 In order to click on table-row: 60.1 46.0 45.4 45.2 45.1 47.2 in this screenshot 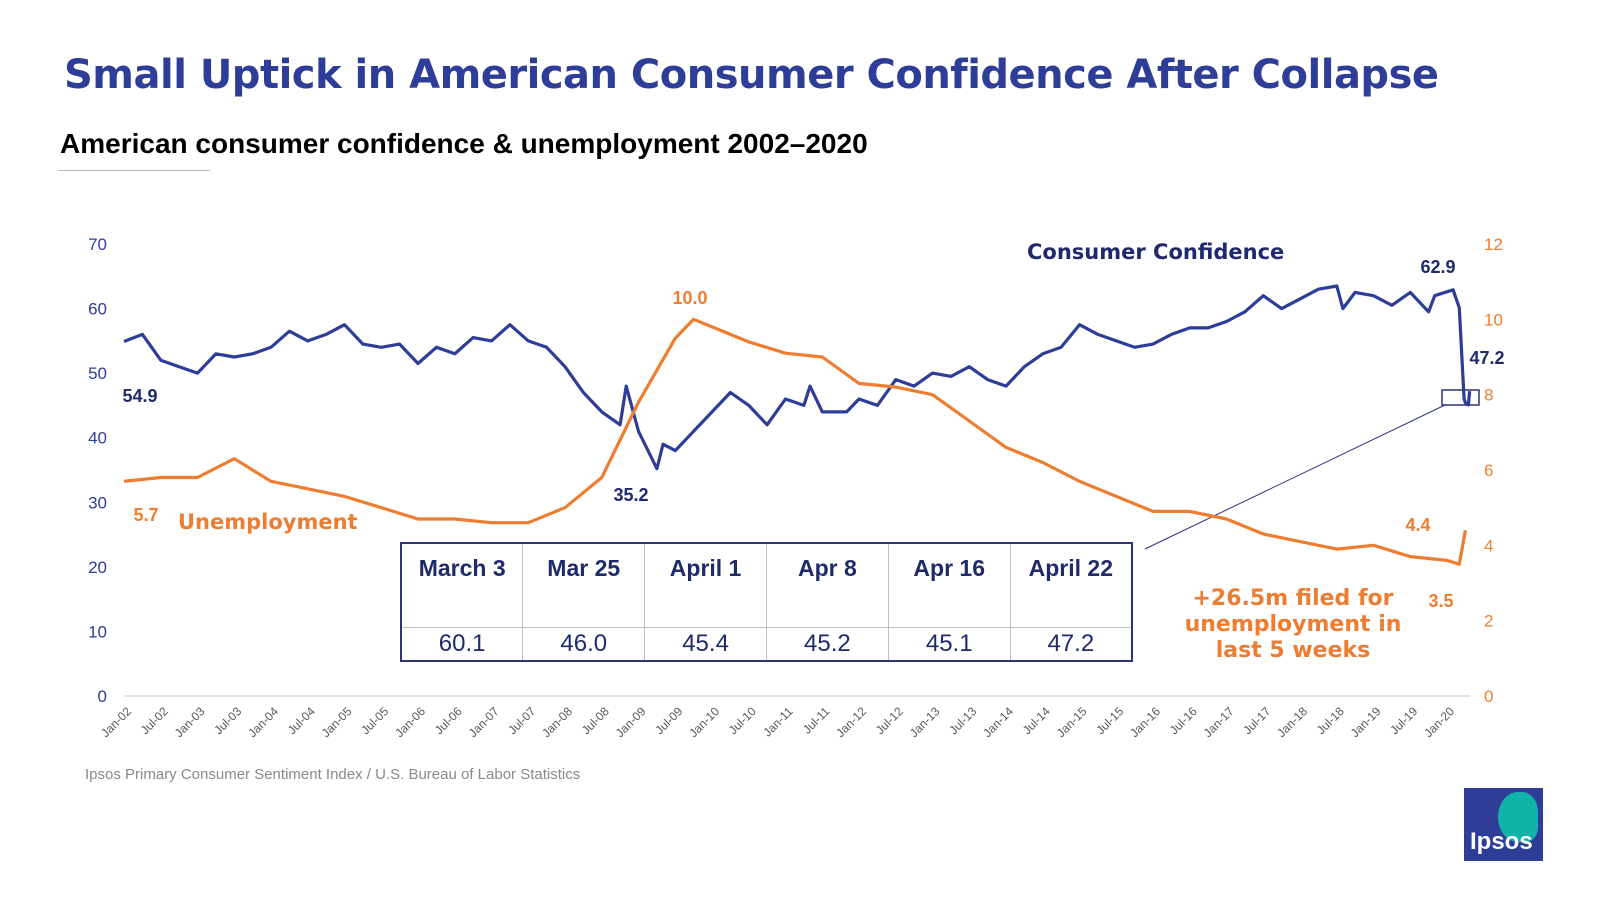, I will do `click(766, 644)`.